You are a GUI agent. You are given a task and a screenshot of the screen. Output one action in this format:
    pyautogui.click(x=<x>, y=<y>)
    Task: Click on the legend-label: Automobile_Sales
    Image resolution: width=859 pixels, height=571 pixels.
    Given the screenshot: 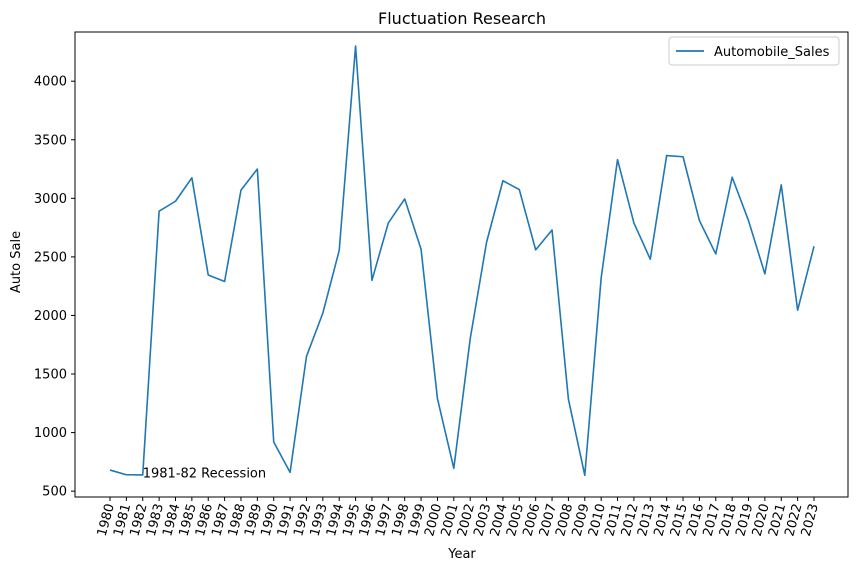 What is the action you would take?
    pyautogui.click(x=772, y=52)
    